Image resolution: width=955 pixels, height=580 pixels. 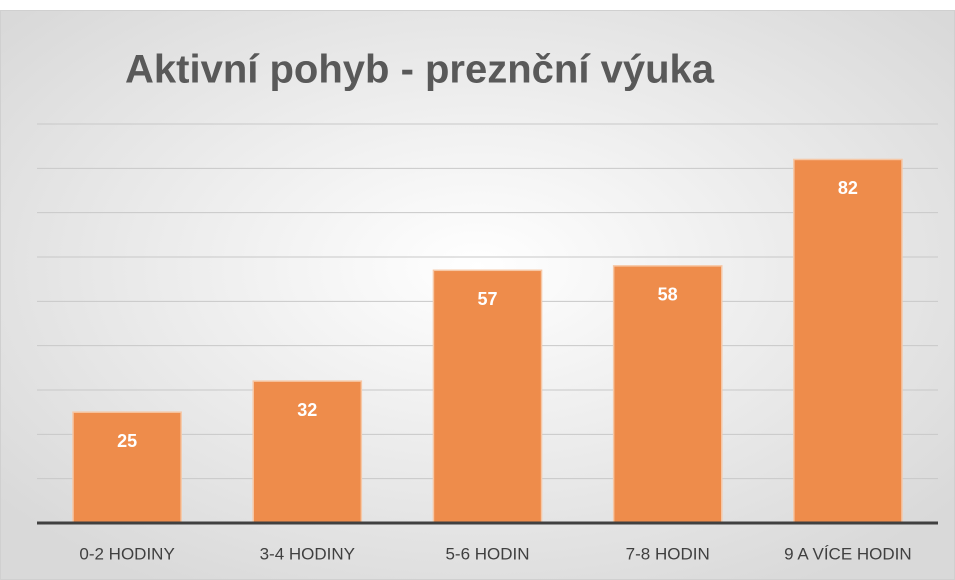 I want to click on chart-title: Aktivní pohyb - preznční výuka, so click(x=420, y=70).